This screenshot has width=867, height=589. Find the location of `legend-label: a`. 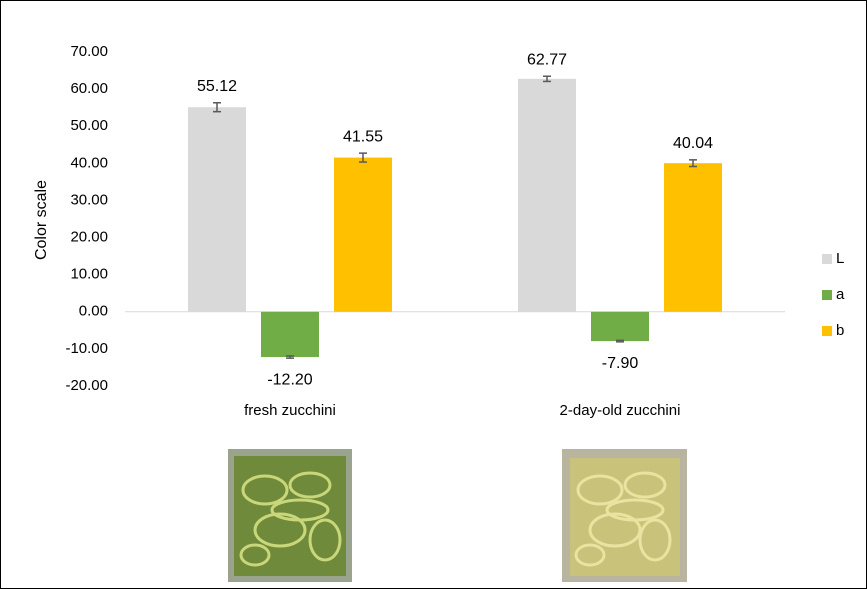

legend-label: a is located at coordinates (840, 294).